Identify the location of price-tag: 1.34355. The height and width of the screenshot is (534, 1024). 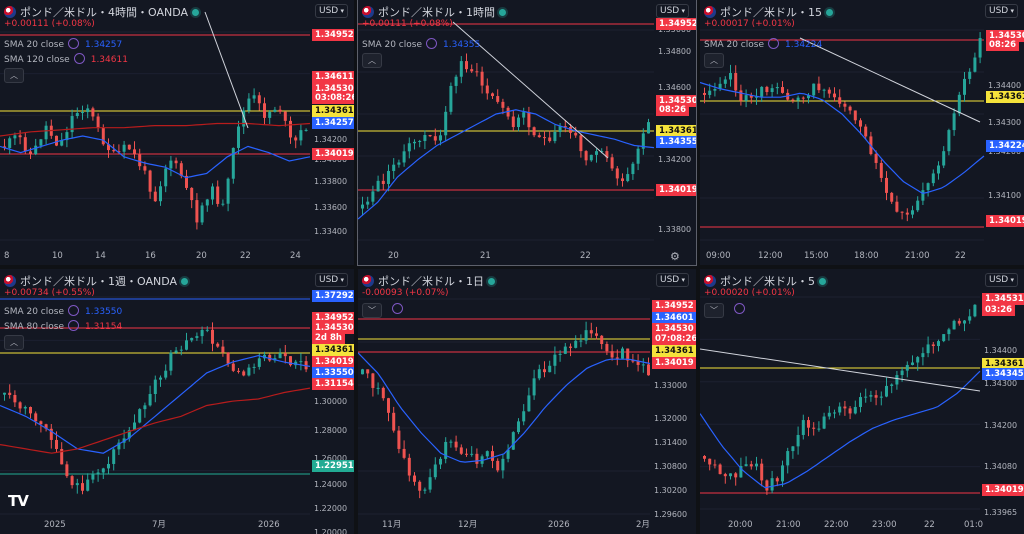
(676, 142).